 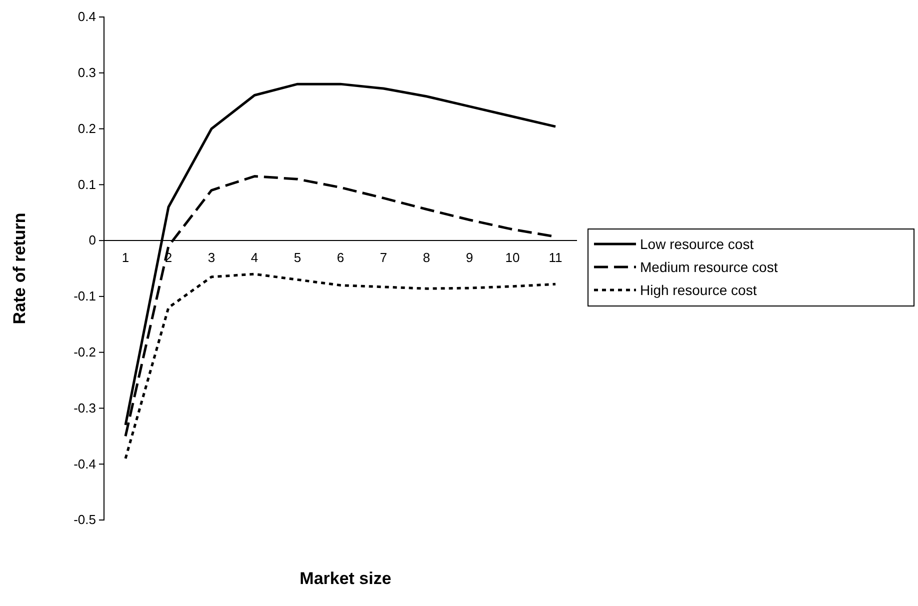 I want to click on y-tick-label: 0.4, so click(x=87, y=16).